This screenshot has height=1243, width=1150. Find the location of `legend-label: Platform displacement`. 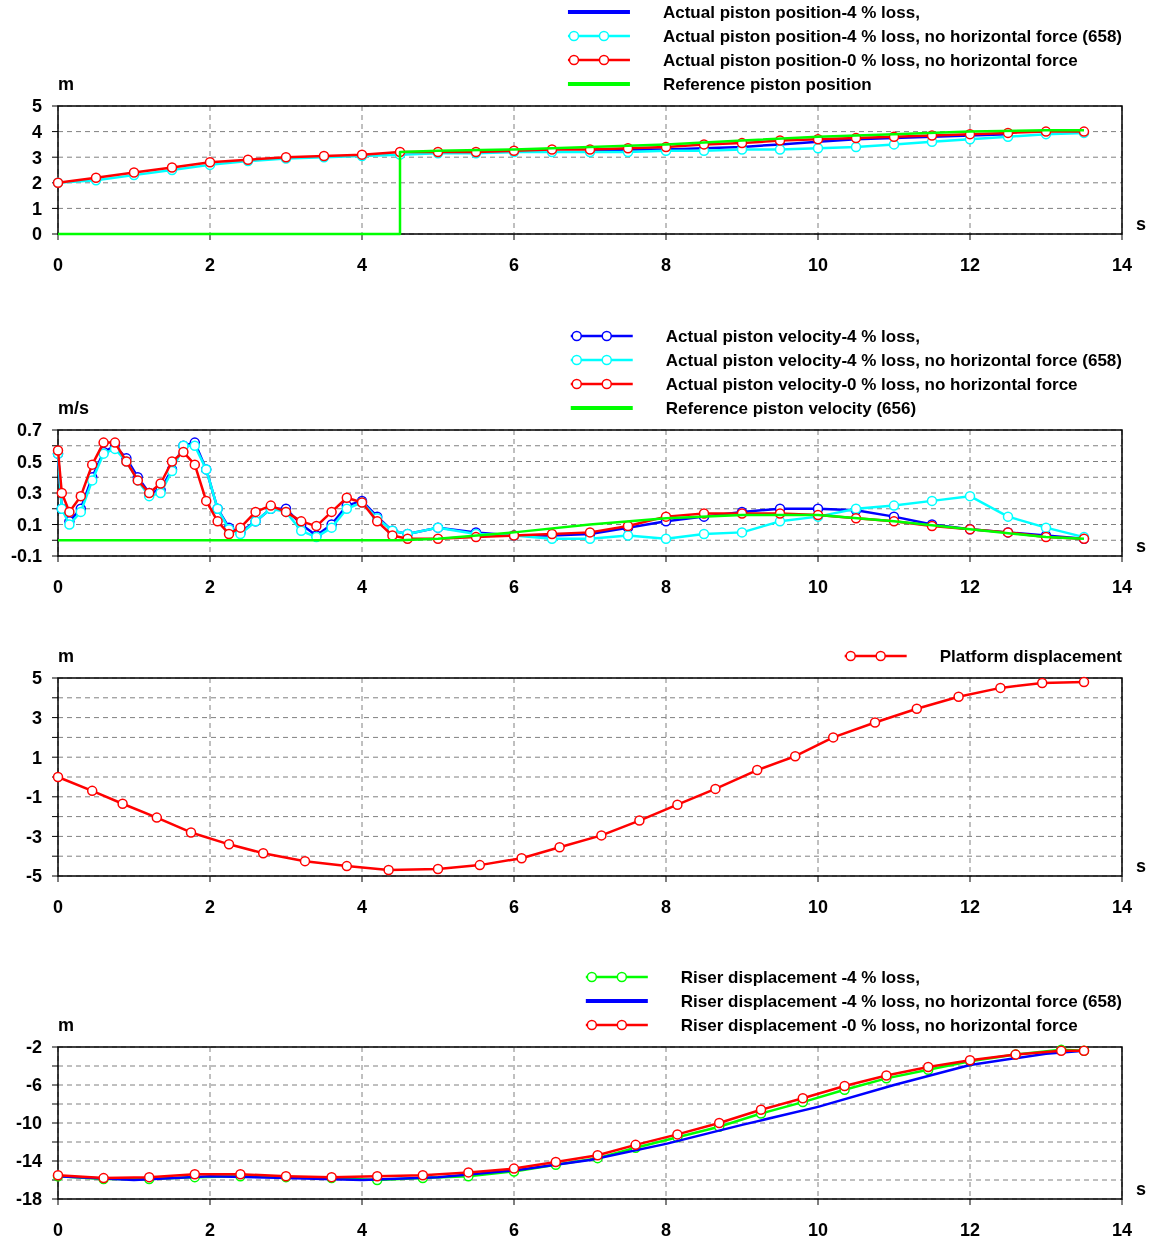

legend-label: Platform displacement is located at coordinates (1031, 656).